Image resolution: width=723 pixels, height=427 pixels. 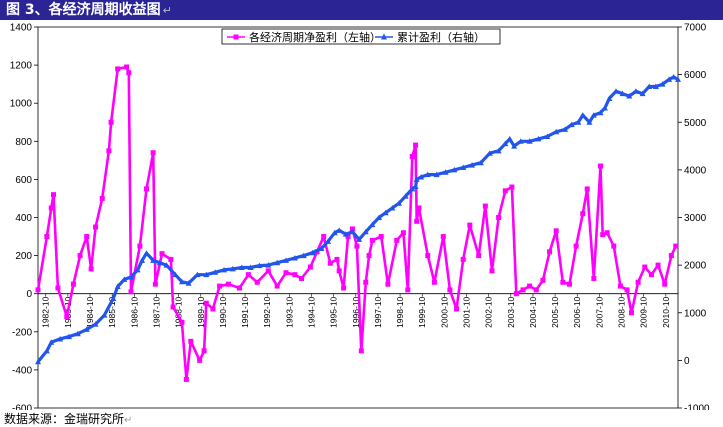 What do you see at coordinates (315, 37) in the screenshot?
I see `legend-label-cycle: 各经济周期净盈利（左轴）` at bounding box center [315, 37].